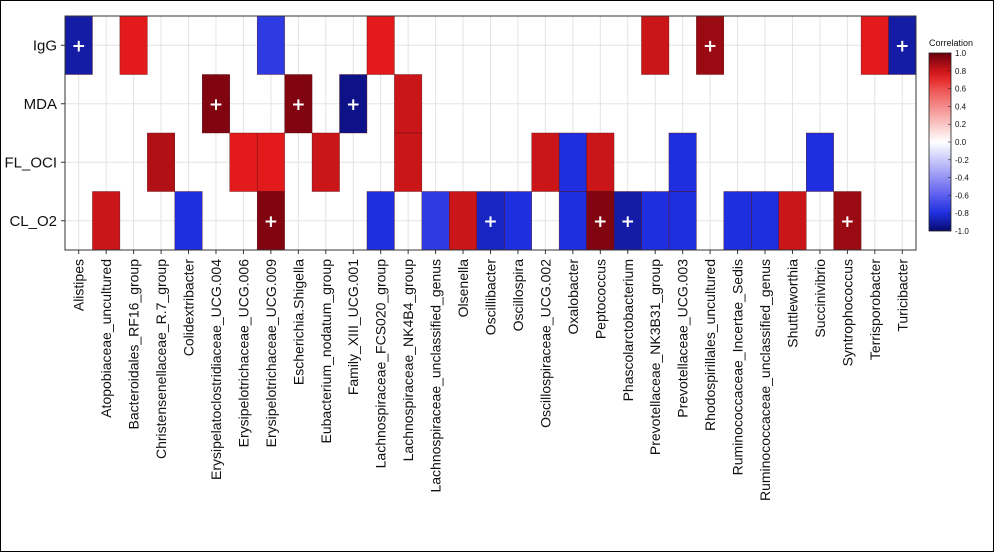  What do you see at coordinates (940, 142) in the screenshot?
I see `legend-colorbar` at bounding box center [940, 142].